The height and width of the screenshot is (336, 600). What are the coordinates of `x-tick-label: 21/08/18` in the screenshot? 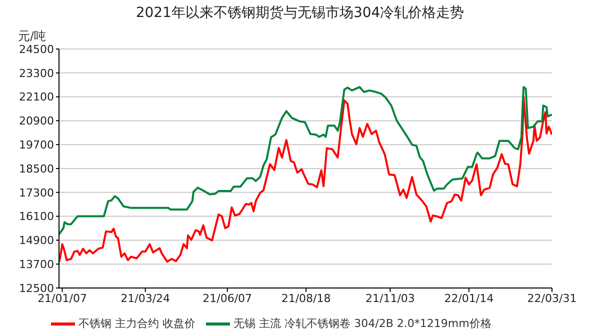 It's located at (306, 298).